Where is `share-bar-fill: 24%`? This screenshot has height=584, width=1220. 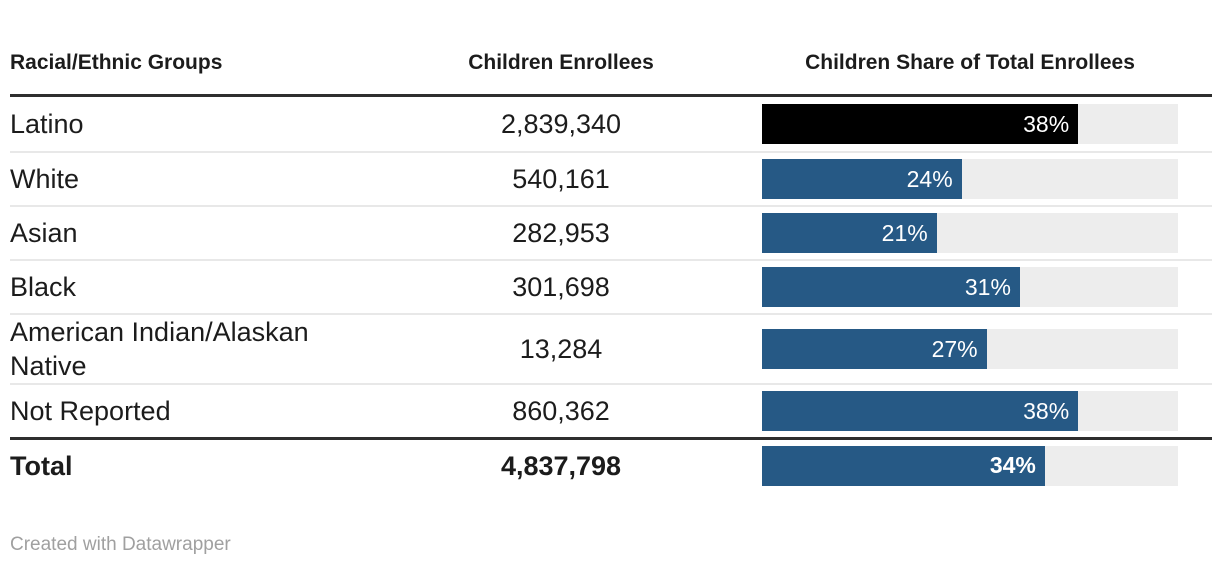 share-bar-fill: 24% is located at coordinates (862, 179).